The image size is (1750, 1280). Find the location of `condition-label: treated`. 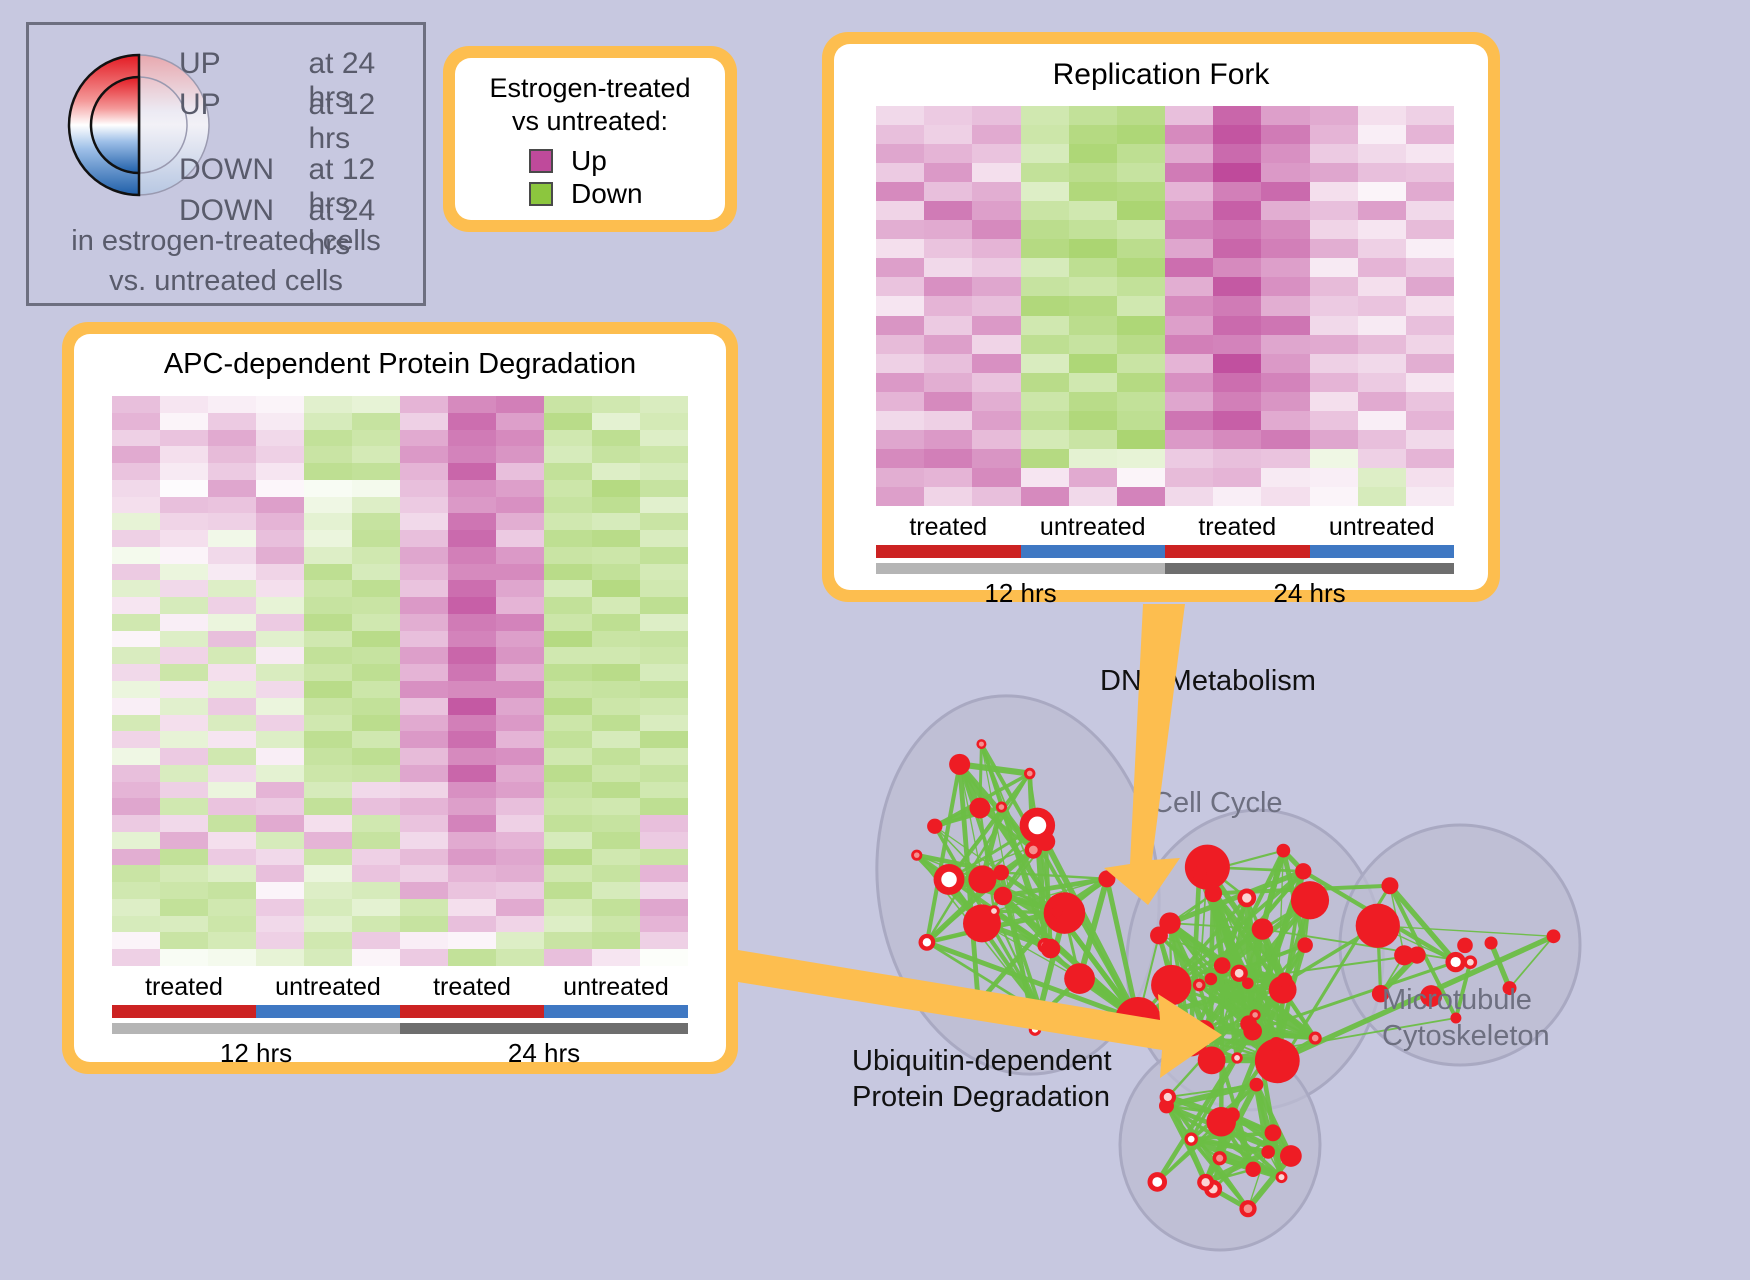

condition-label: treated is located at coordinates (472, 987).